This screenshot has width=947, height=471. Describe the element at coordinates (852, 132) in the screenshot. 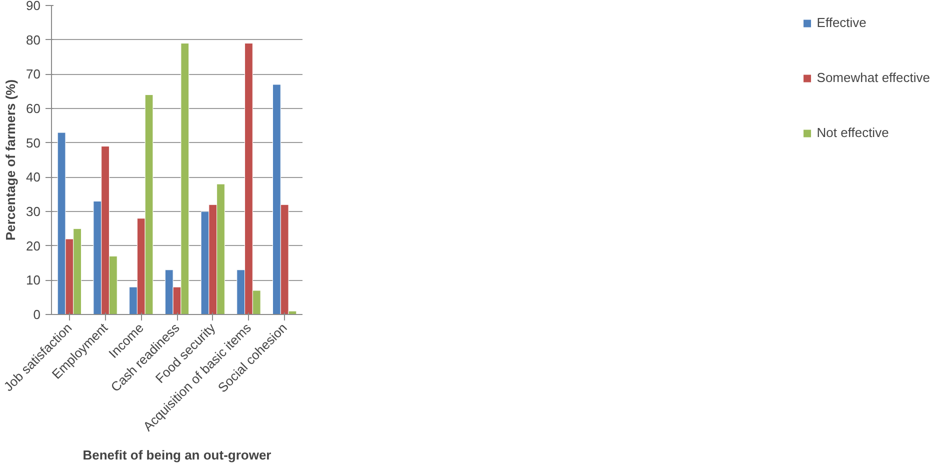

I see `legend-label: Not effective` at that location.